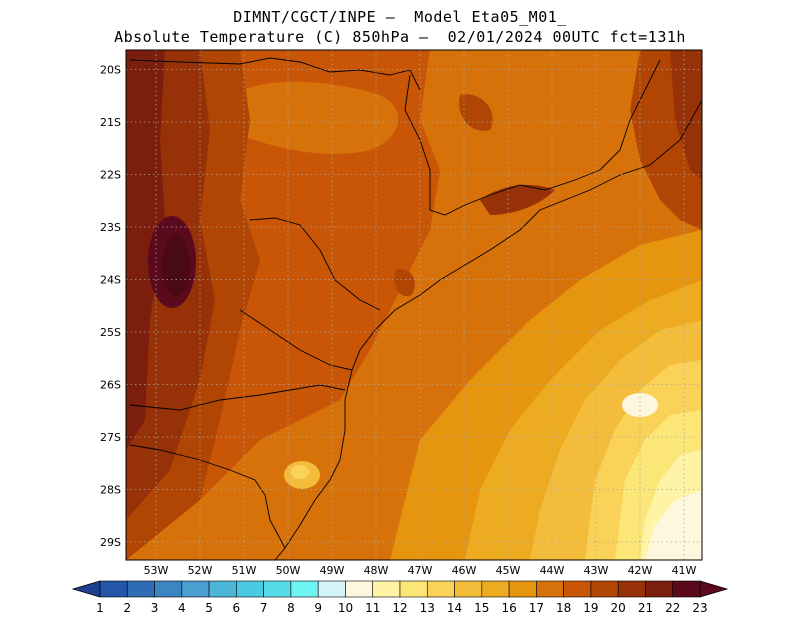  What do you see at coordinates (400, 17) in the screenshot?
I see `map-title-line1: DIMNT/CGCT/INPE – Model Eta05_M01_` at bounding box center [400, 17].